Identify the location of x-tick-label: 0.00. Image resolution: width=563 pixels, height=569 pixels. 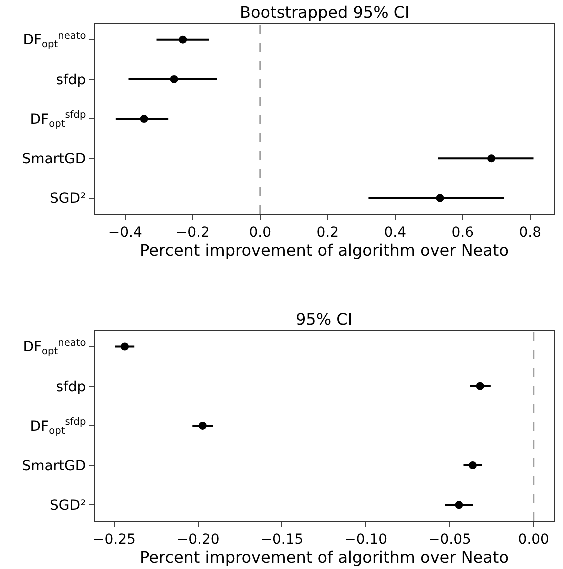
(534, 540).